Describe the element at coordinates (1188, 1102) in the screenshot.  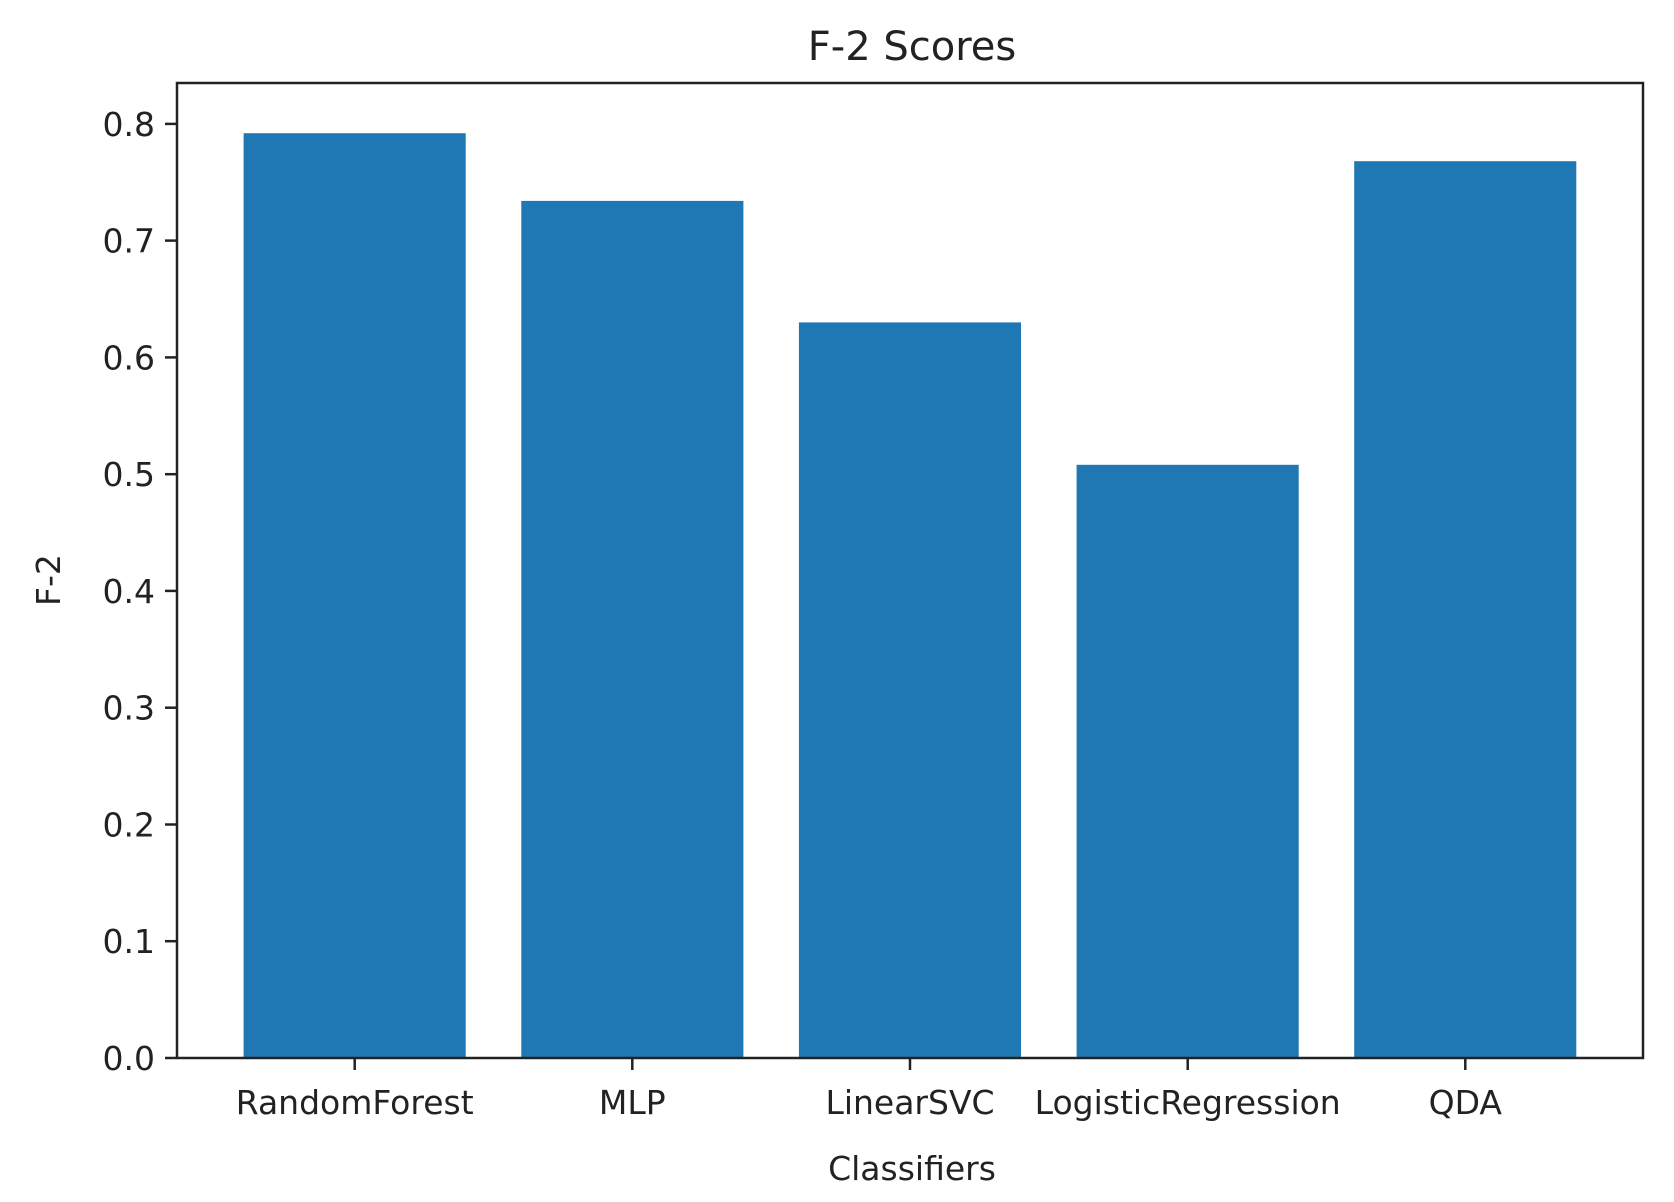
I see `x-tick-label: LogisticRegression` at that location.